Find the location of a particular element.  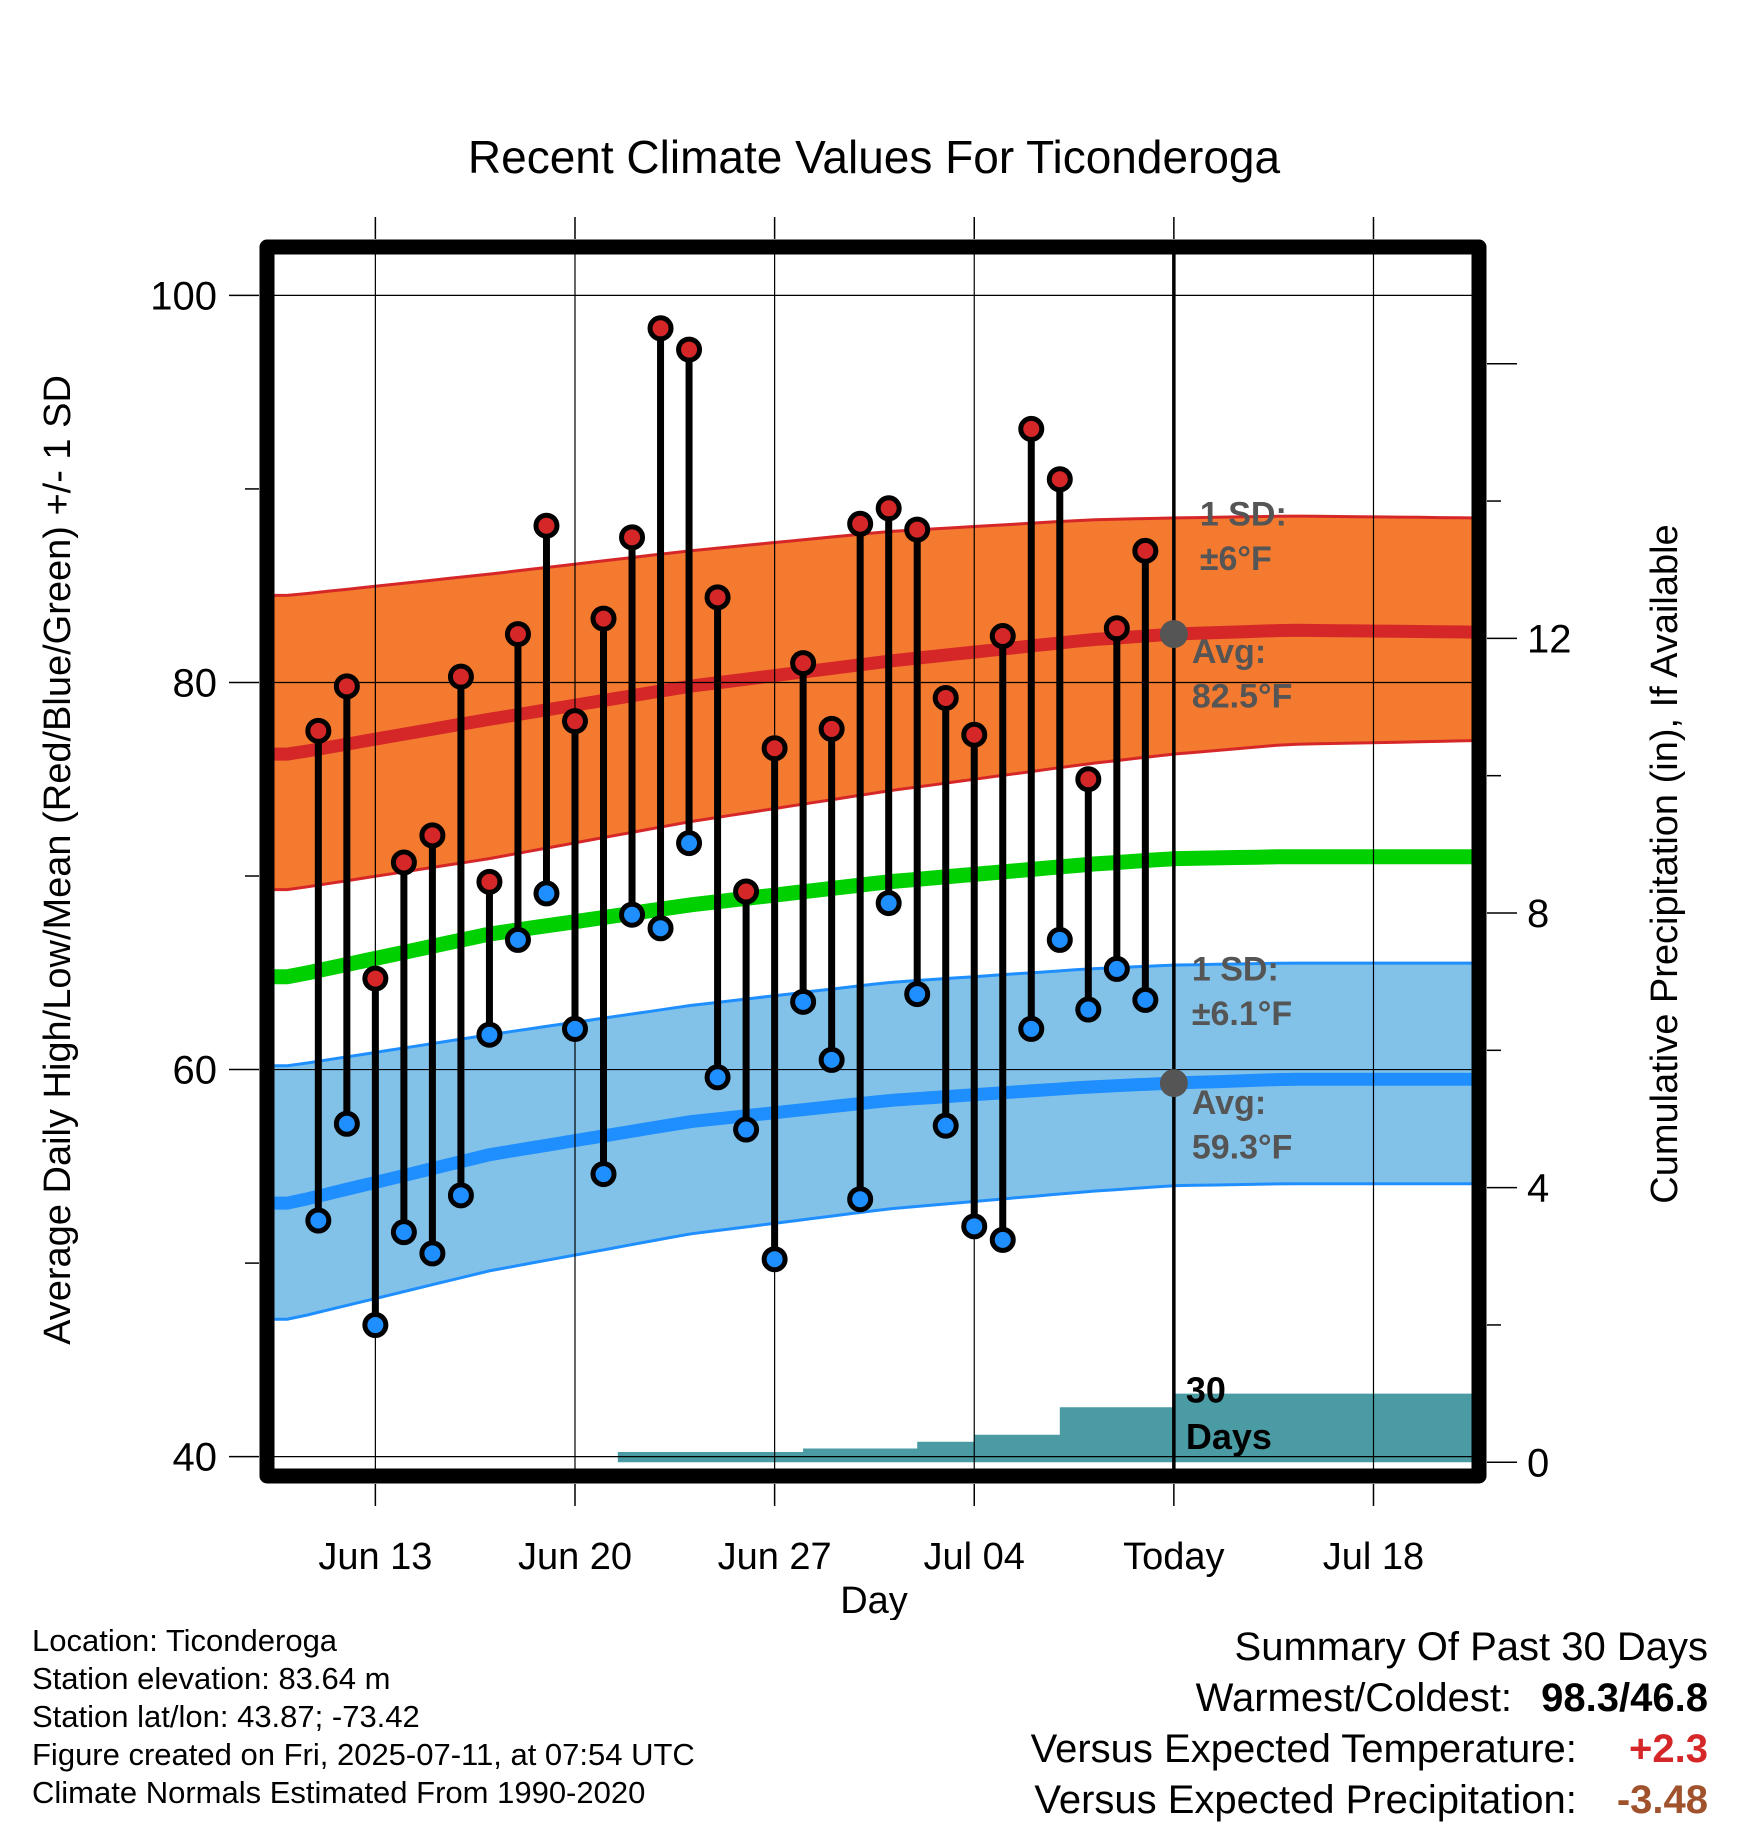

precip-area is located at coordinates (873, 1428).